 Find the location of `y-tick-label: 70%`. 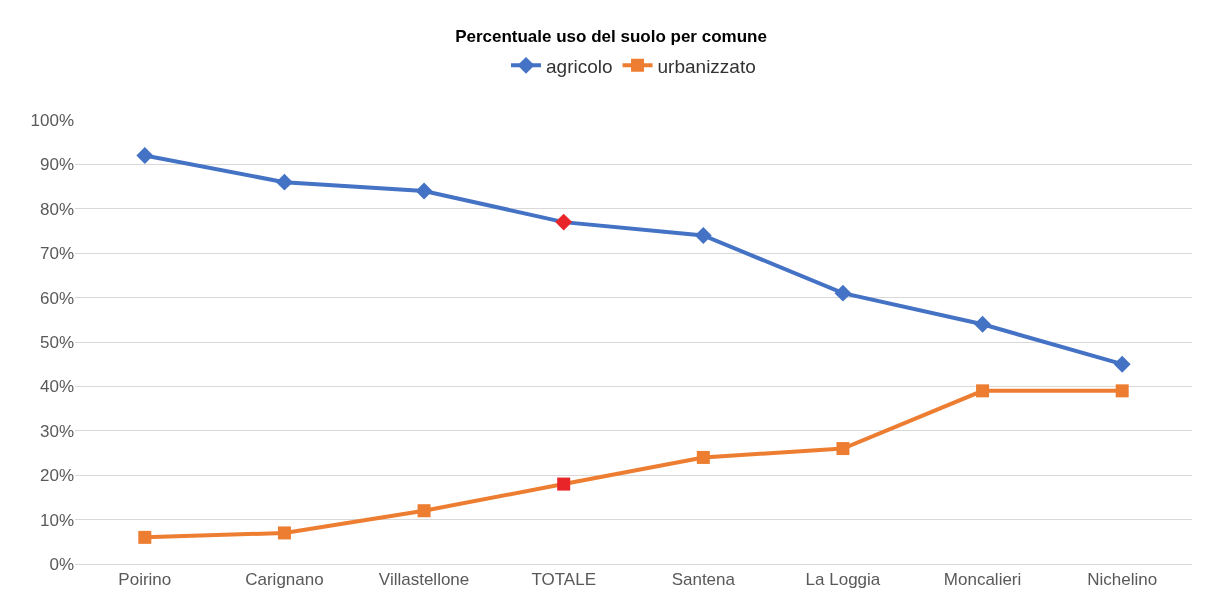

y-tick-label: 70% is located at coordinates (56, 254).